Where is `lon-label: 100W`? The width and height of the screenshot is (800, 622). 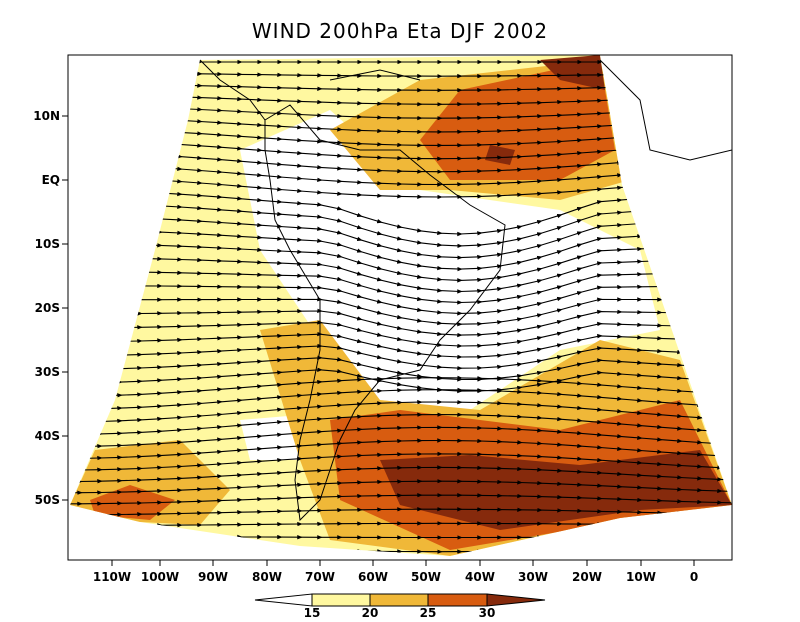
lon-label: 100W is located at coordinates (160, 577).